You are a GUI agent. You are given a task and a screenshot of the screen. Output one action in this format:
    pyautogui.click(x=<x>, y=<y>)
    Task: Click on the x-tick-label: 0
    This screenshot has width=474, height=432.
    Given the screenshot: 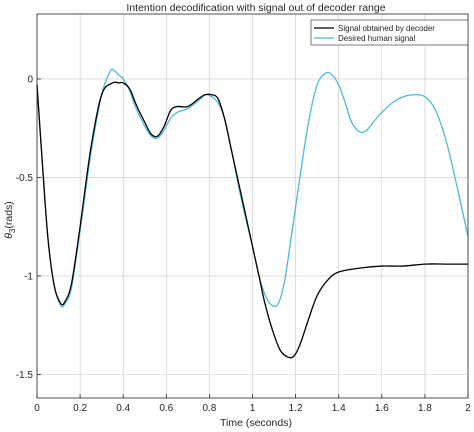 What is the action you would take?
    pyautogui.click(x=37, y=408)
    